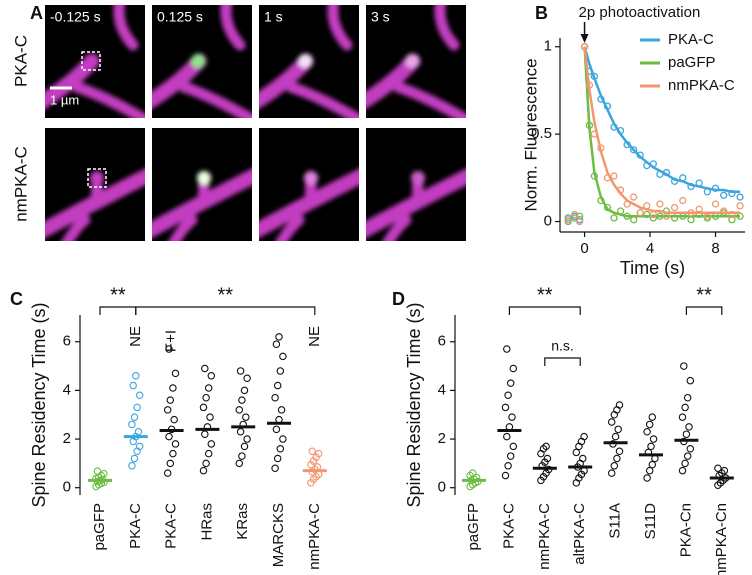  I want to click on x-tick-label: PKA-Cn, so click(685, 530).